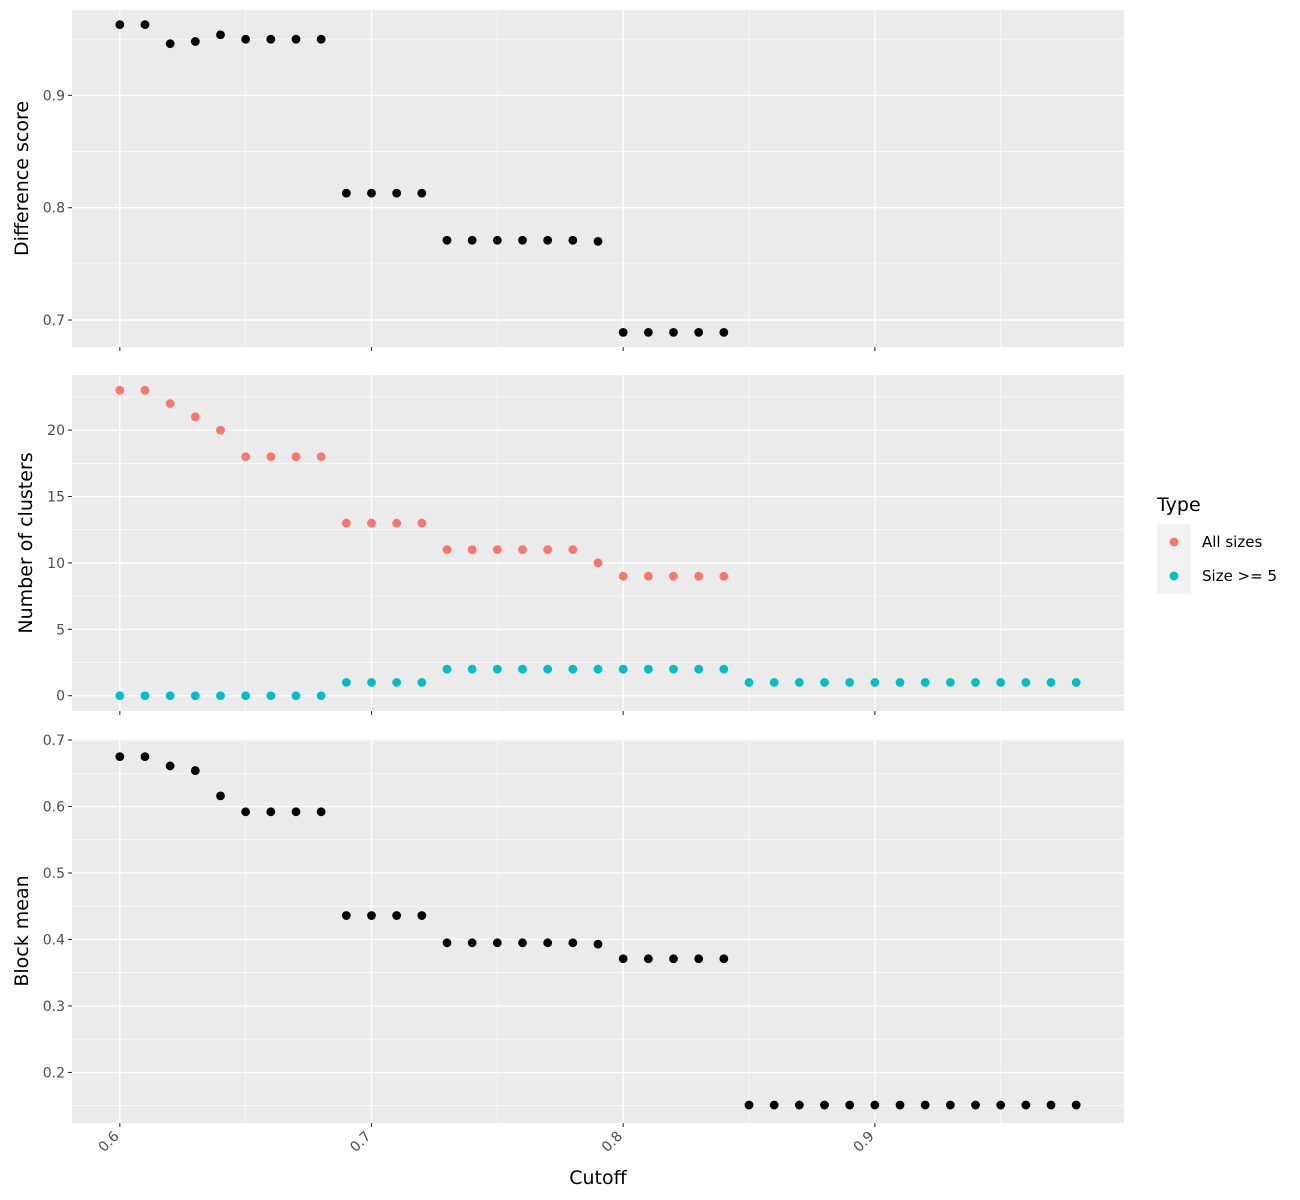  Describe the element at coordinates (1239, 576) in the screenshot. I see `legend-label: Size >= 5` at that location.